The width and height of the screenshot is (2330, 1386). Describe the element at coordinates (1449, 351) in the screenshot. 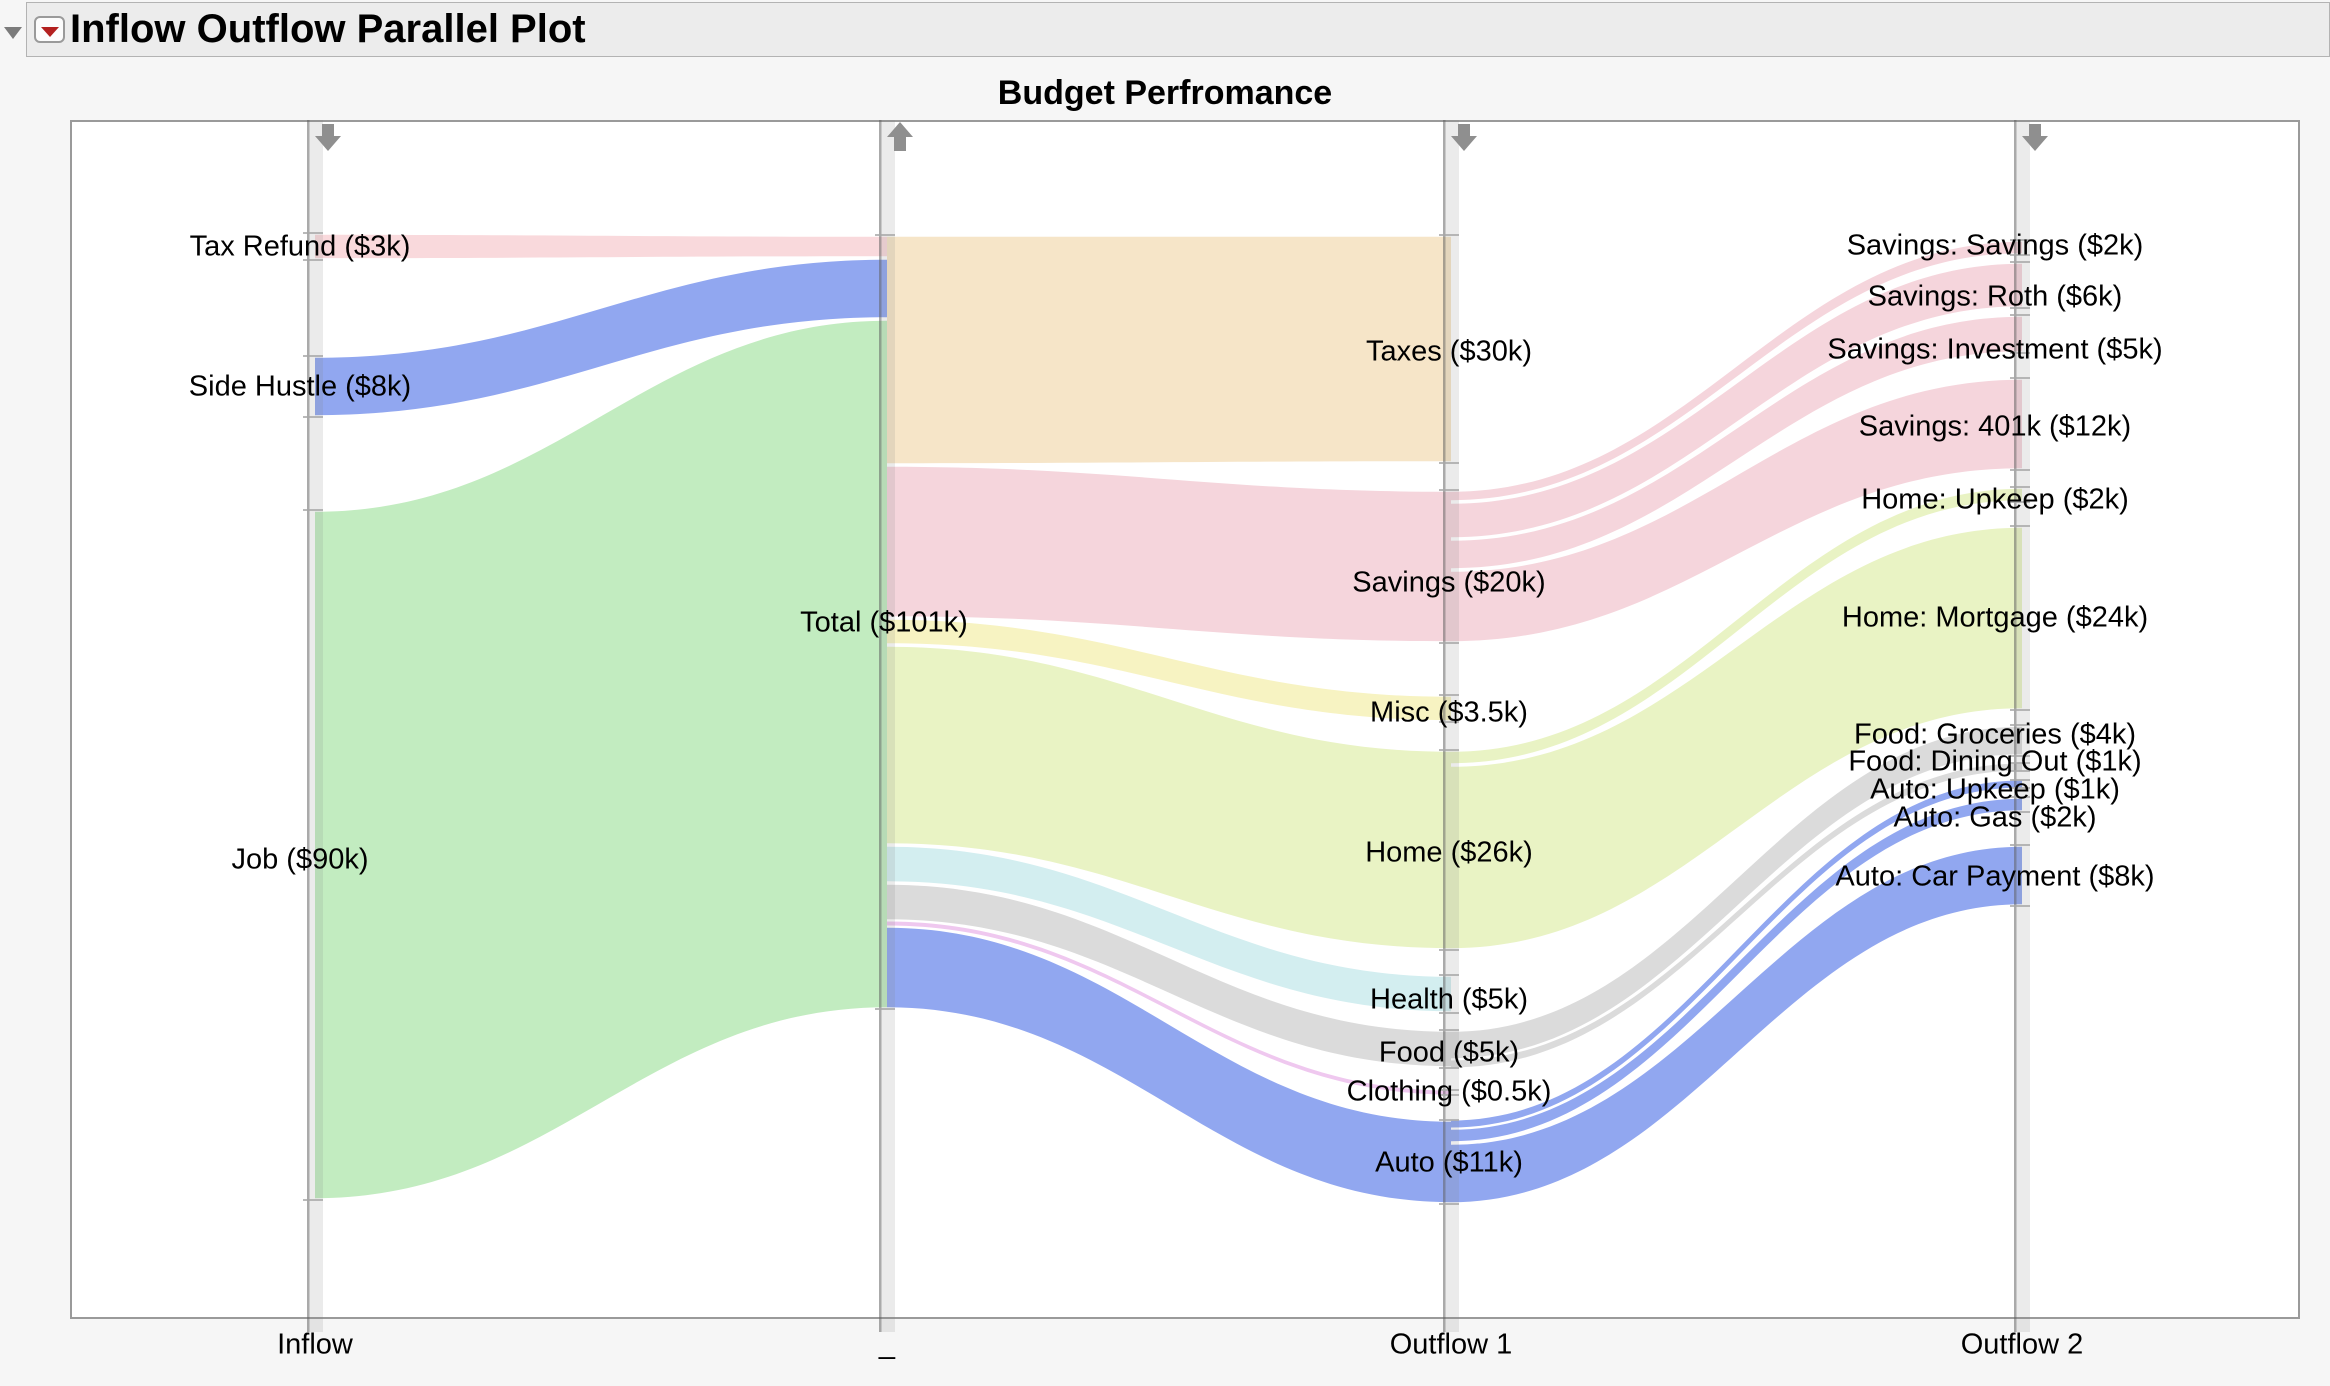

I see `band-label-taxes-30k: Taxes ($30k)` at that location.